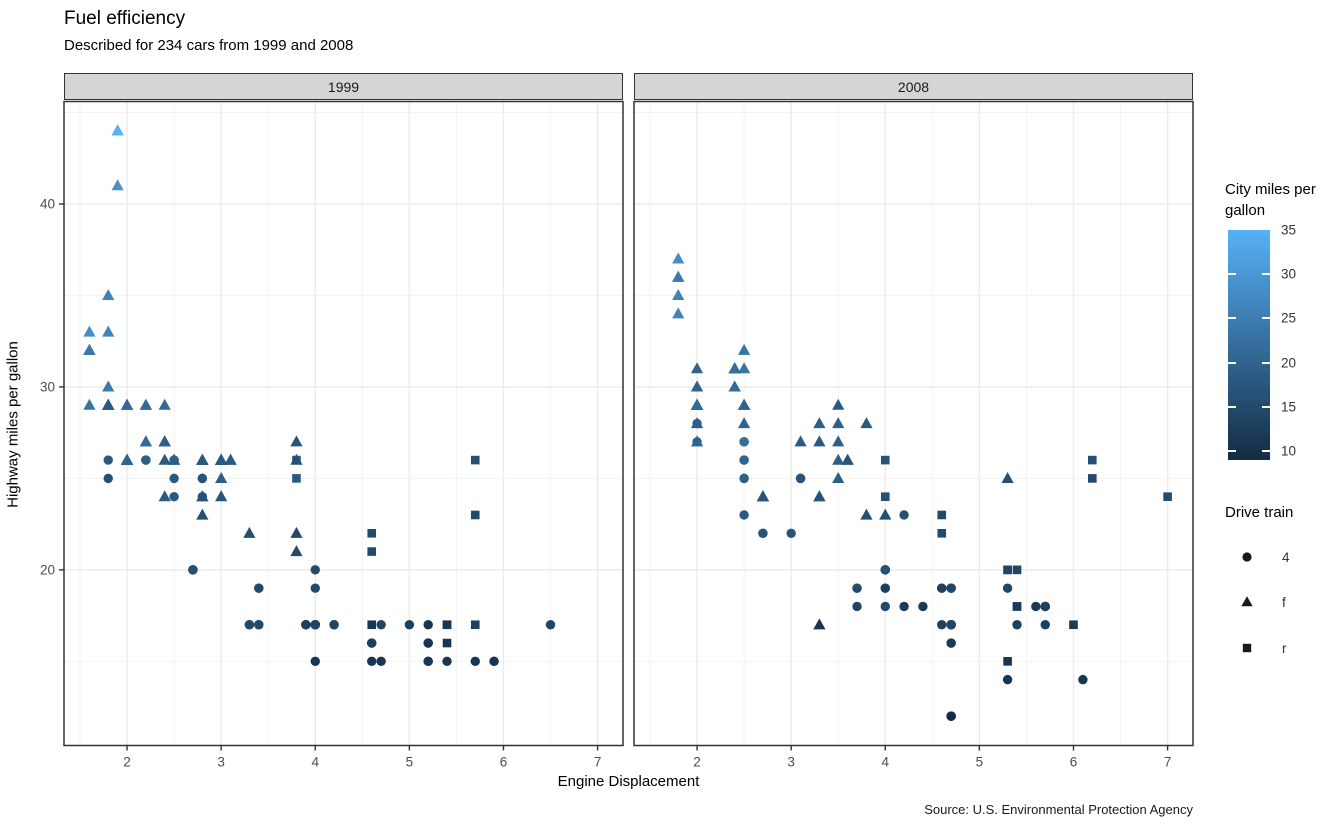 The height and width of the screenshot is (830, 1344). I want to click on circle-key-icon, so click(1247, 557).